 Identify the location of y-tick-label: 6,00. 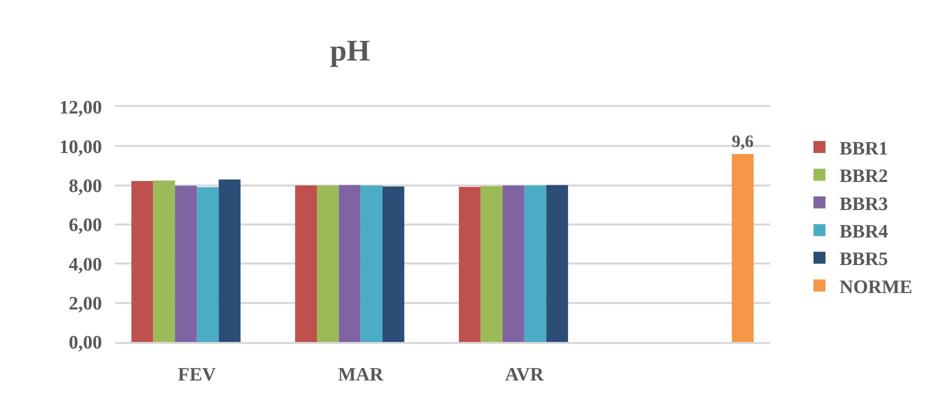
(85, 225).